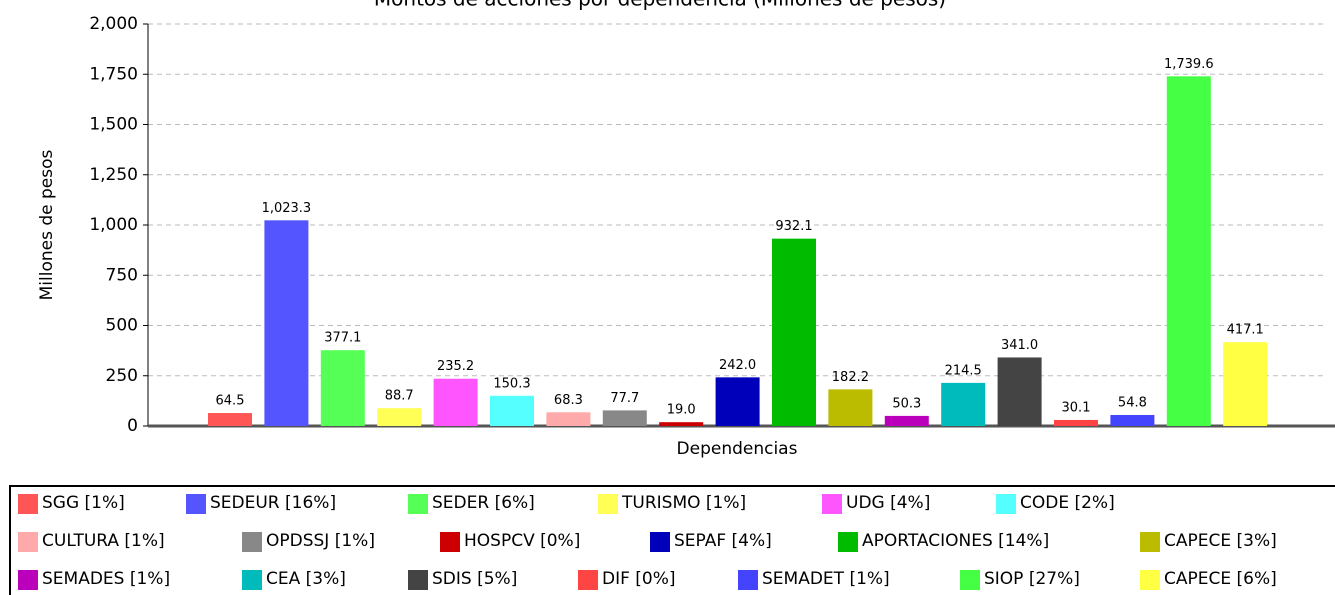 The height and width of the screenshot is (595, 1335). What do you see at coordinates (681, 410) in the screenshot?
I see `value-label: 19.0` at bounding box center [681, 410].